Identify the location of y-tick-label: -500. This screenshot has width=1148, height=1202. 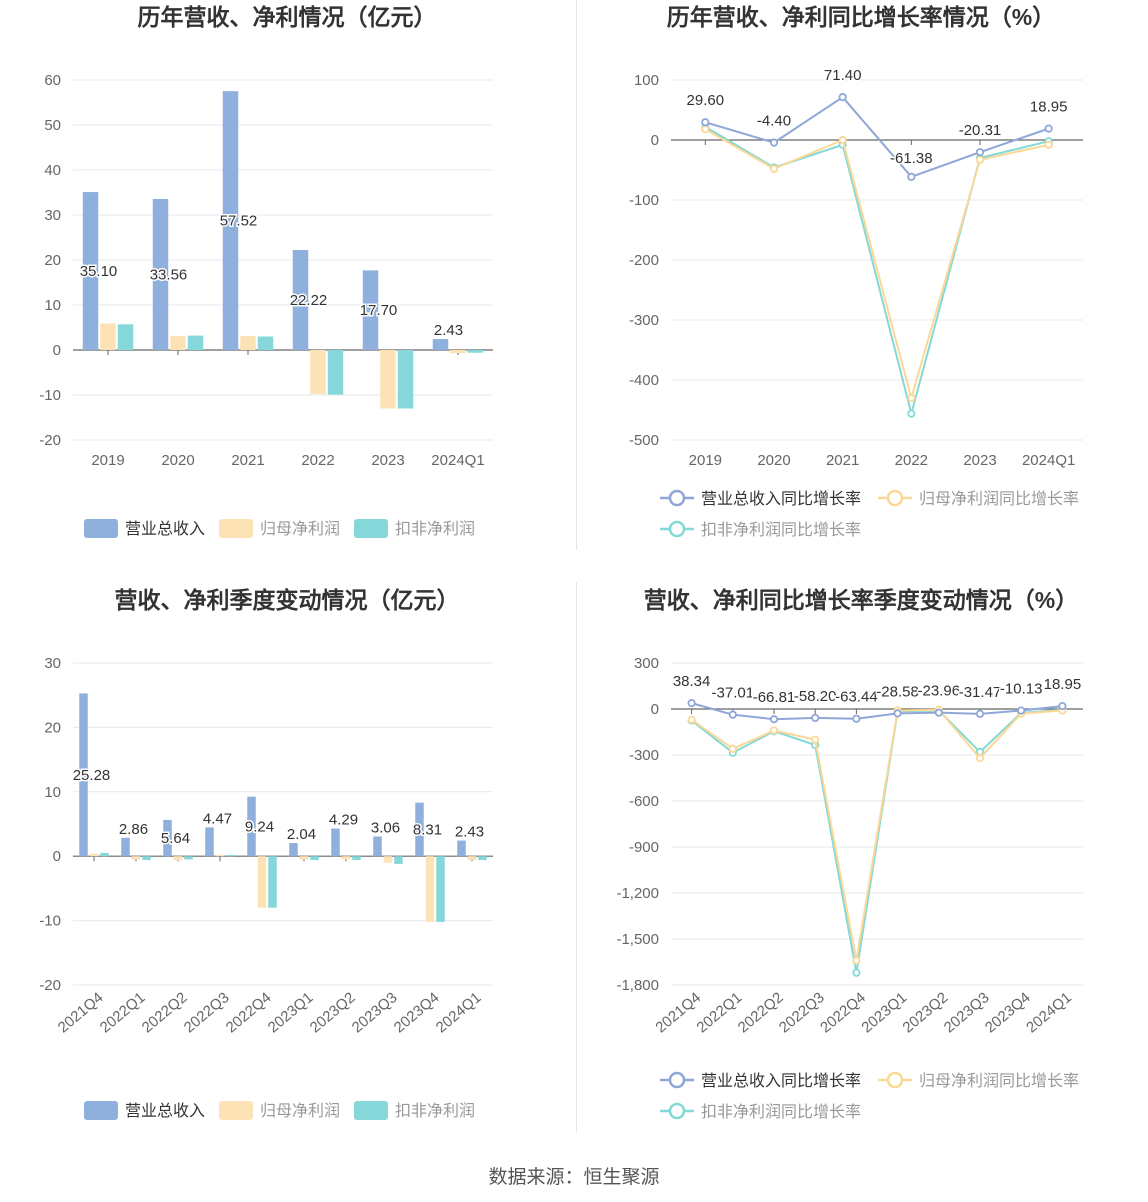
(644, 440).